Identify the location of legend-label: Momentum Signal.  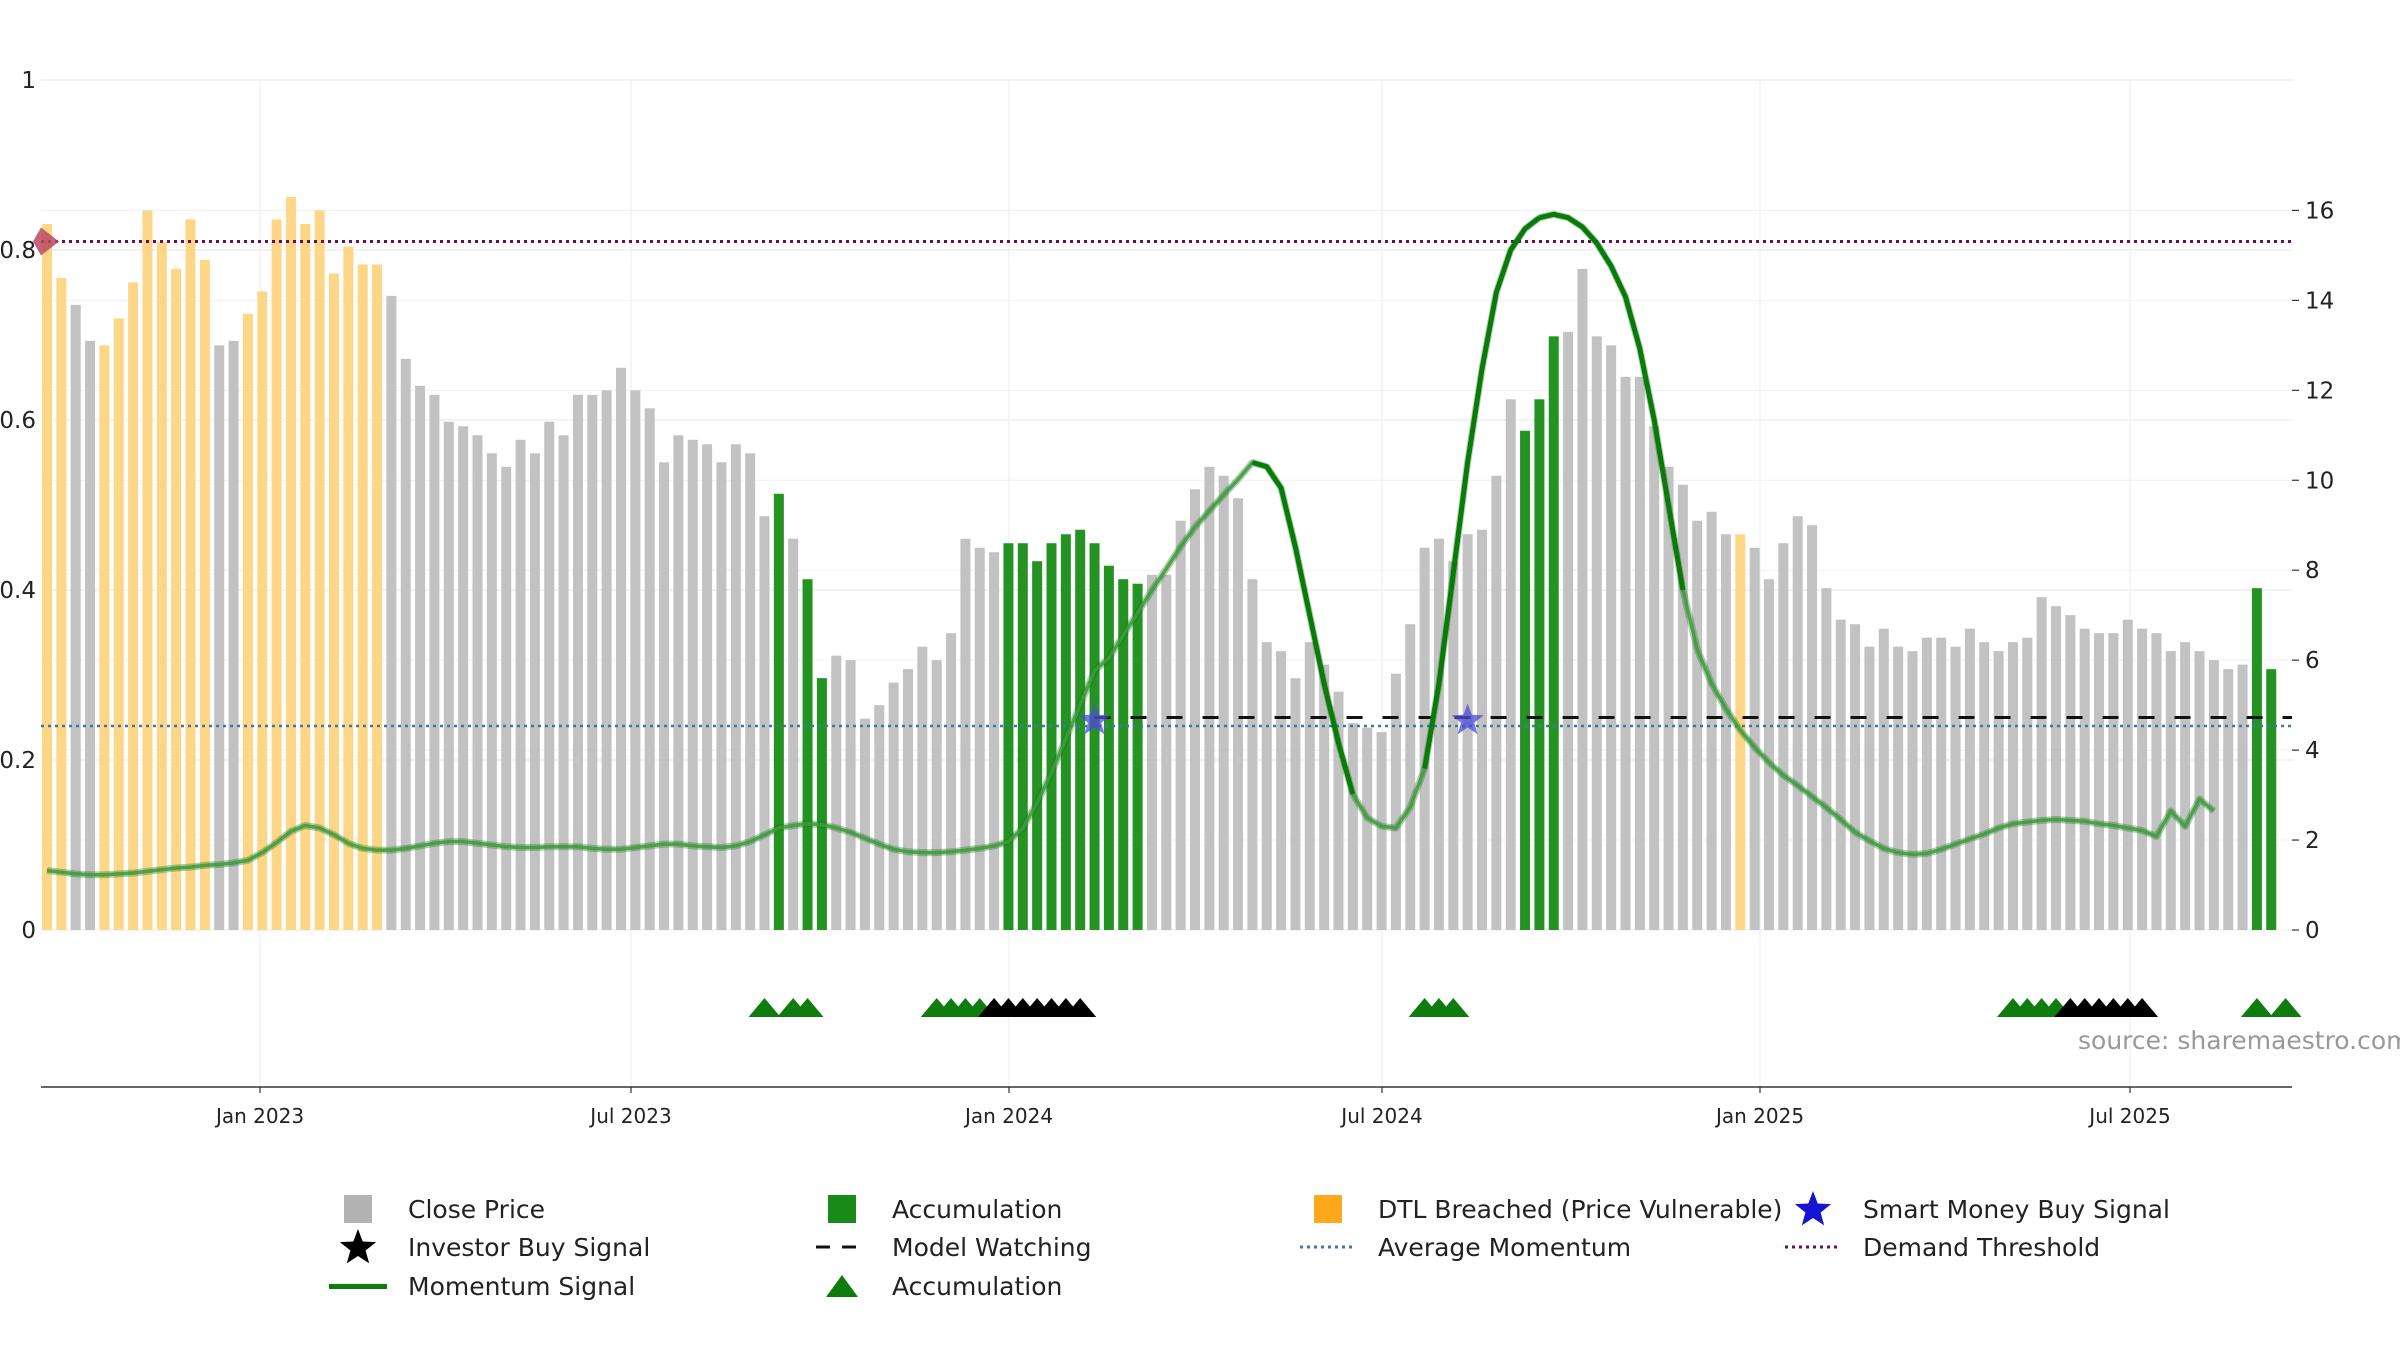
(522, 1286).